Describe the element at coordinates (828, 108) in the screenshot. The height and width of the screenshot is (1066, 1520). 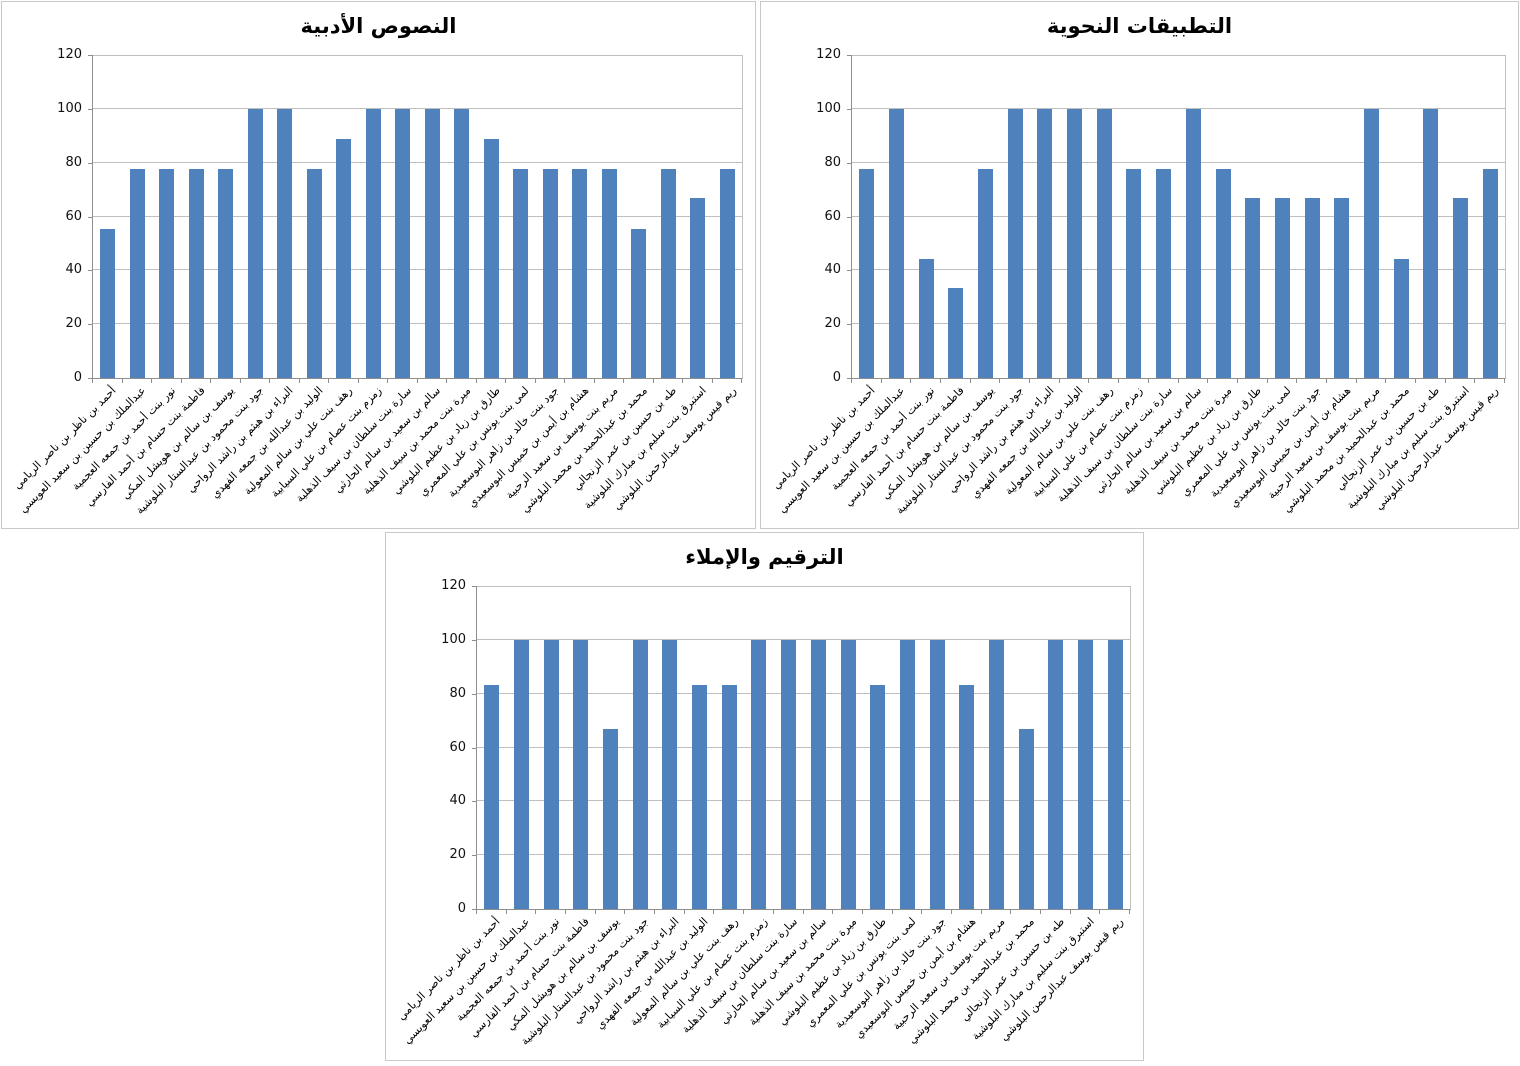
I see `y-axis-label: 100` at that location.